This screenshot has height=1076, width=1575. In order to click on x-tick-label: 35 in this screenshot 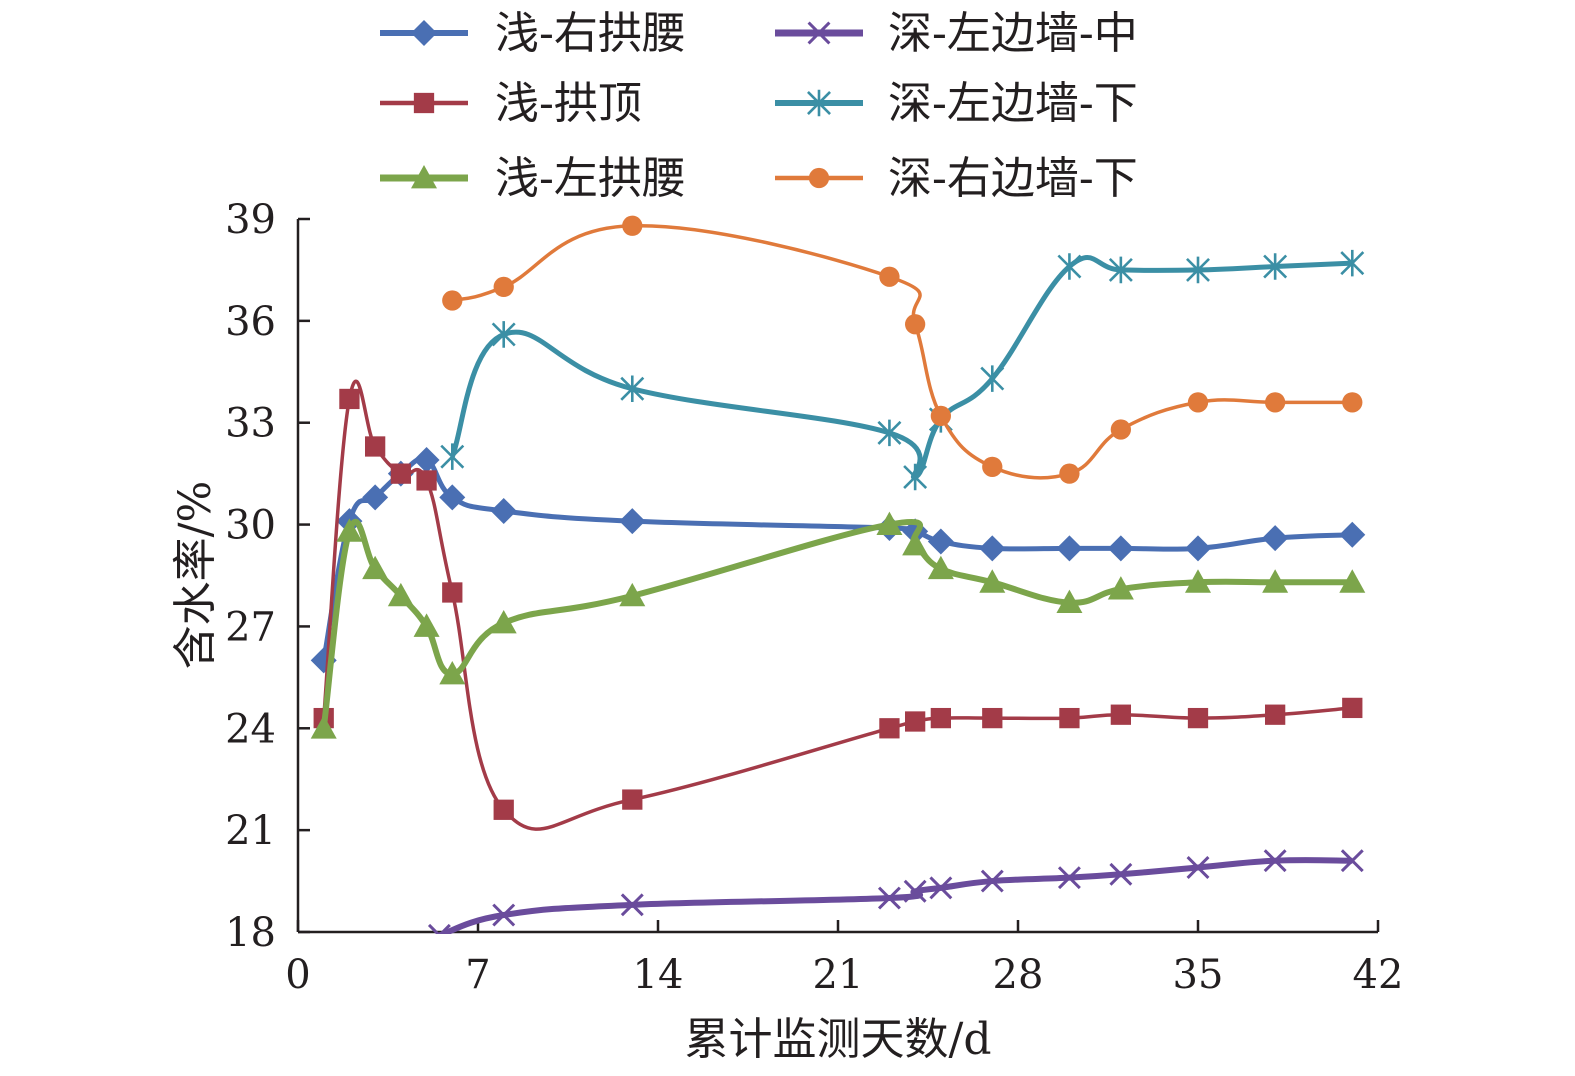, I will do `click(1198, 975)`.